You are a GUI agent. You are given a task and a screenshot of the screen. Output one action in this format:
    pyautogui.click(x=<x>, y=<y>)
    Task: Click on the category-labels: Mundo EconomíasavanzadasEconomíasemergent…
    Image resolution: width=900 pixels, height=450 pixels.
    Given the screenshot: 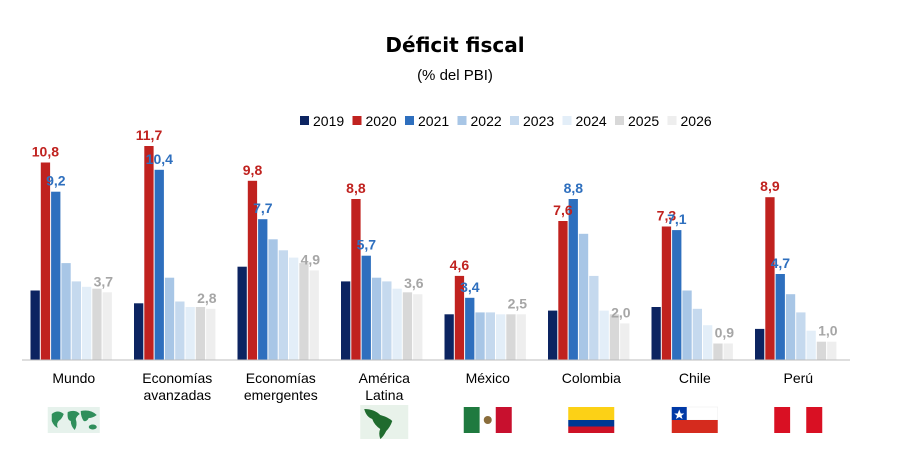 What is the action you would take?
    pyautogui.click(x=432, y=386)
    